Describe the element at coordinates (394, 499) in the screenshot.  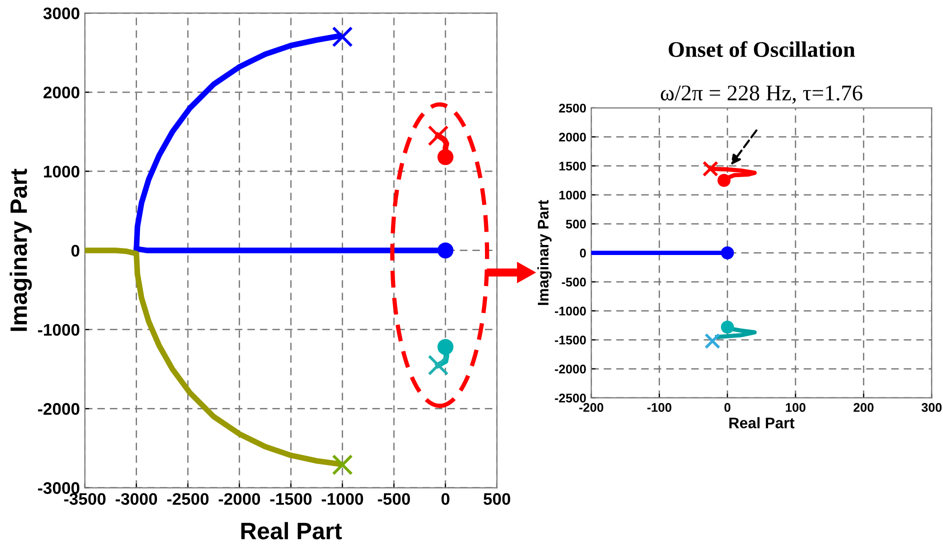
I see `x-tick-label: -500` at that location.